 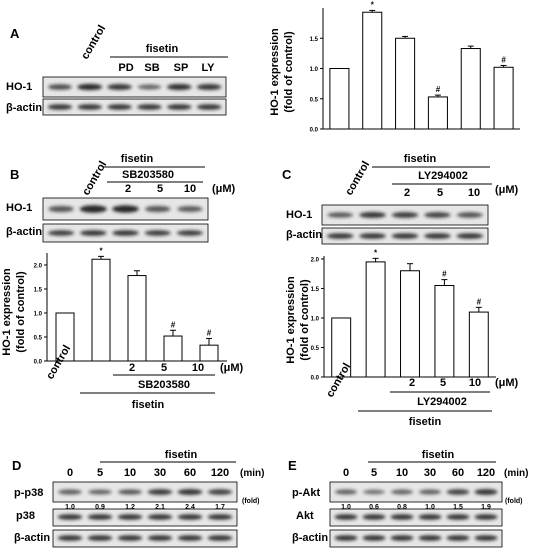 What do you see at coordinates (357, 178) in the screenshot?
I see `panel-c-control-label: control` at bounding box center [357, 178].